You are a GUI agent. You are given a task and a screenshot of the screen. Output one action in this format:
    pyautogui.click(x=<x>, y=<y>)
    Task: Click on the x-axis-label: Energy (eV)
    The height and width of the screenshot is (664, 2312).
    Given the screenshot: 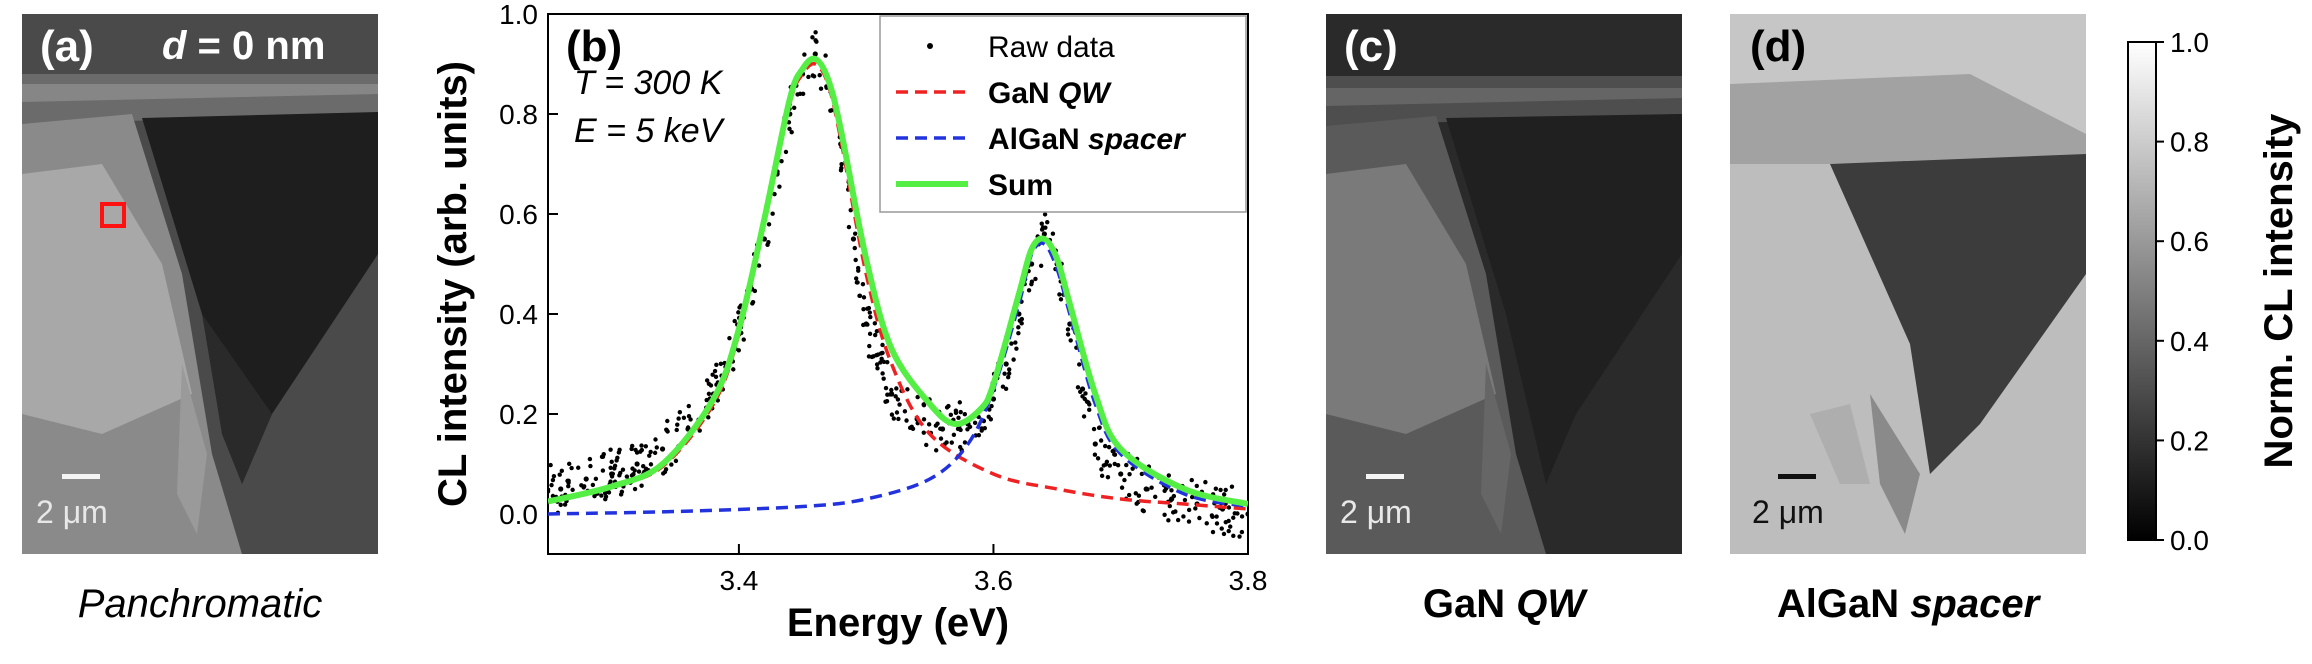 What is the action you would take?
    pyautogui.click(x=898, y=623)
    